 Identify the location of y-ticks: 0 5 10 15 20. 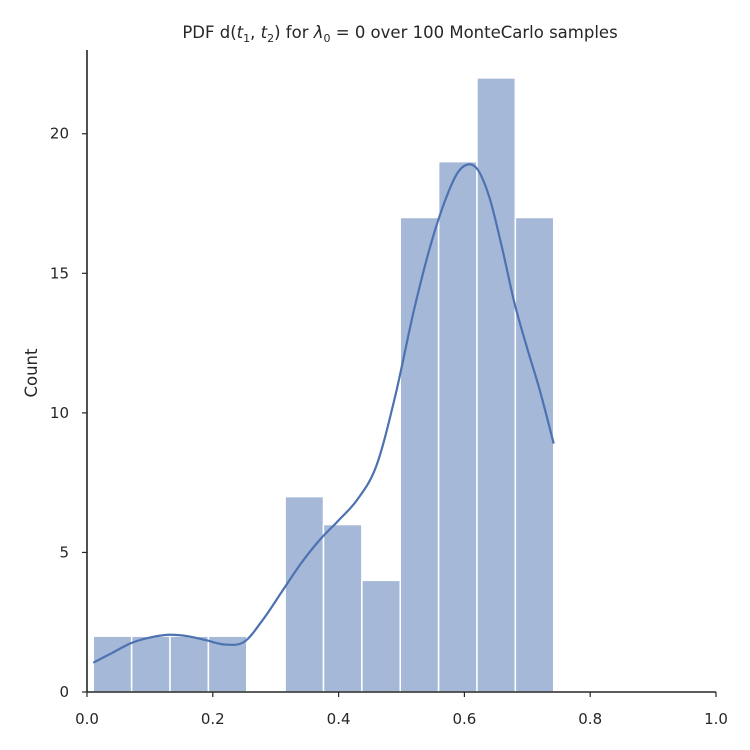
(68, 413).